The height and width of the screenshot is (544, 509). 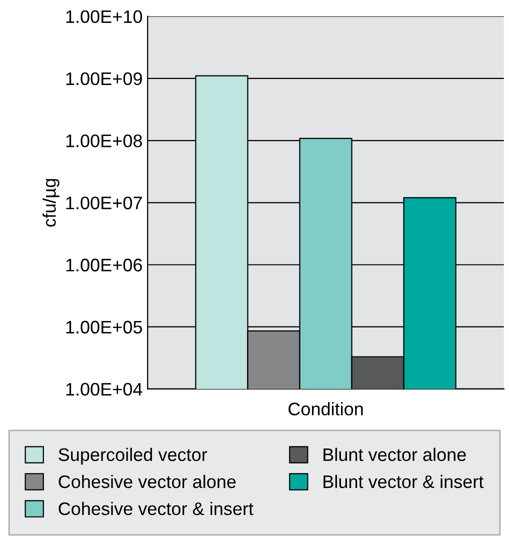 I want to click on y-tick-label: 1.00E+10, so click(x=104, y=17).